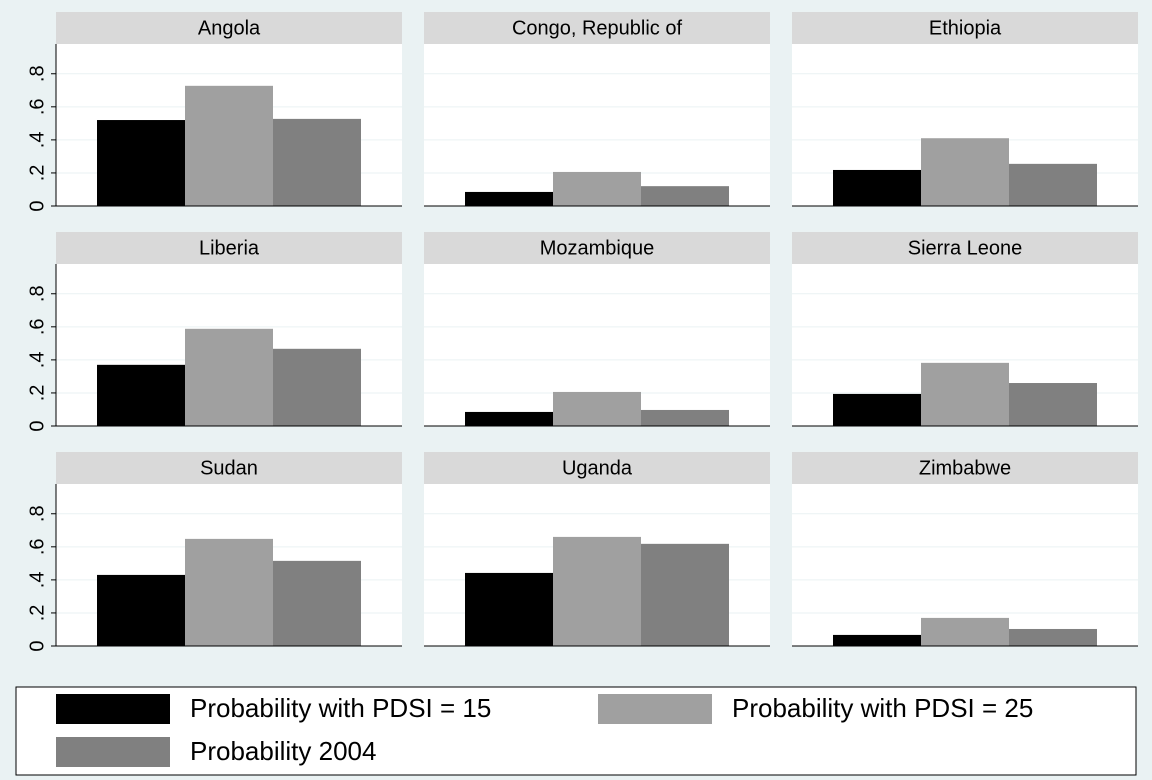 The image size is (1152, 780). Describe the element at coordinates (340, 708) in the screenshot. I see `legend-label: Probability with PDSI = 15` at that location.